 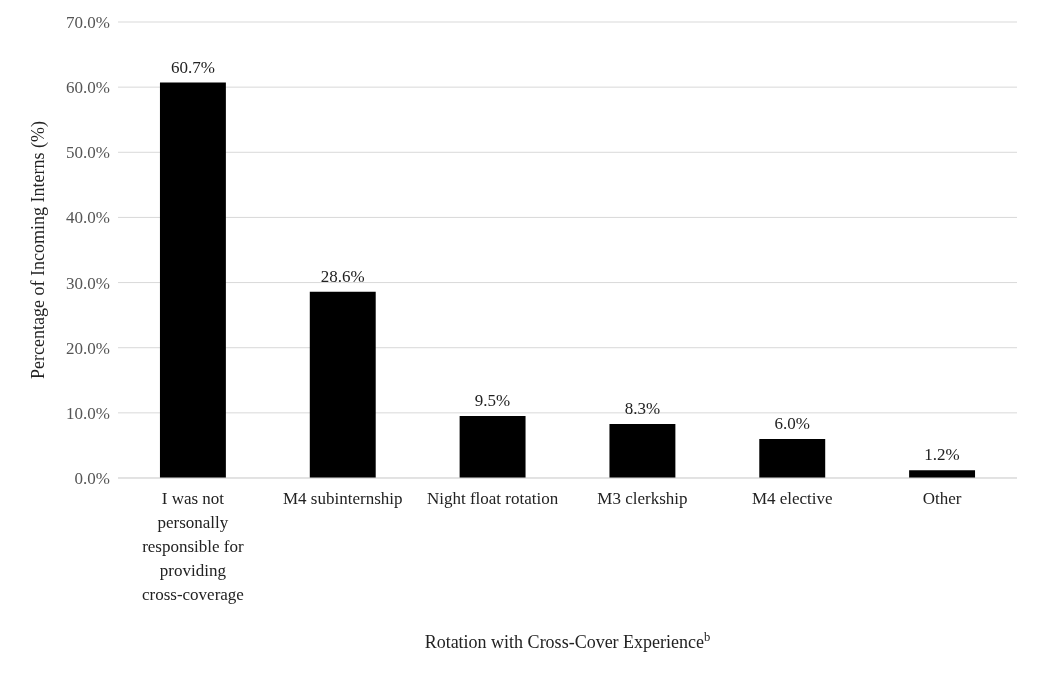 What do you see at coordinates (492, 401) in the screenshot?
I see `data-label: 9.5%` at bounding box center [492, 401].